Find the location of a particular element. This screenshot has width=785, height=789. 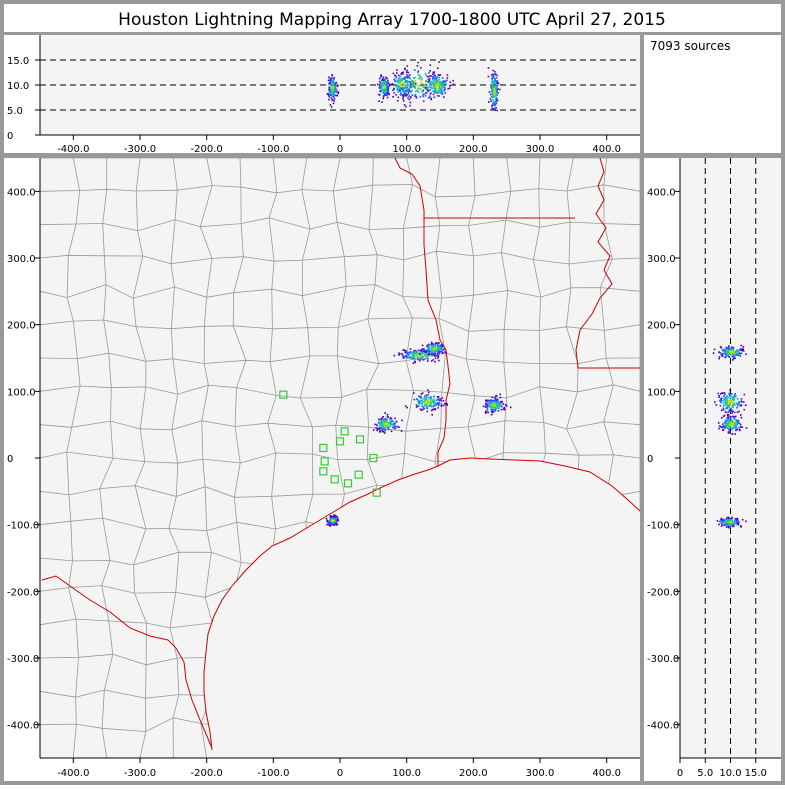

map-cluster is located at coordinates (433, 349).